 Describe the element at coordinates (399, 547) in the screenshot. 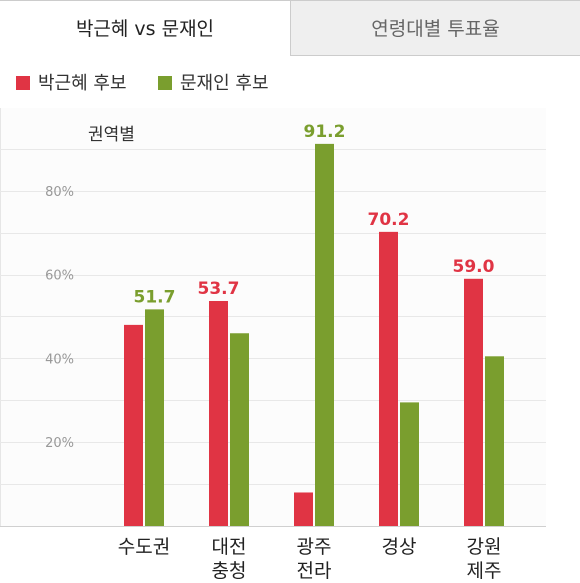

I see `x-tick-label: 경상` at that location.